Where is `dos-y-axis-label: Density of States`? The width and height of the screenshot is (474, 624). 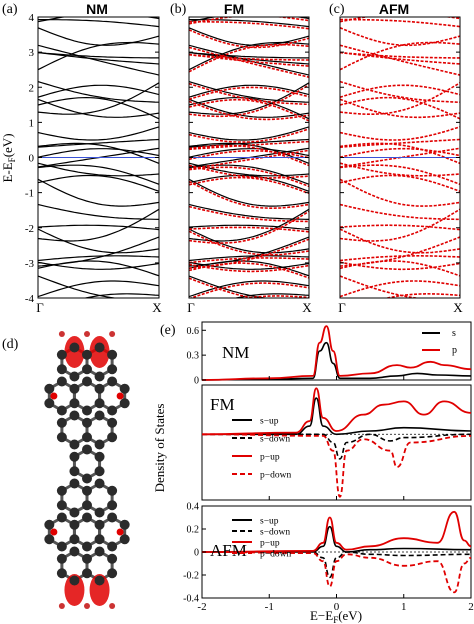 dos-y-axis-label: Density of States is located at coordinates (159, 448).